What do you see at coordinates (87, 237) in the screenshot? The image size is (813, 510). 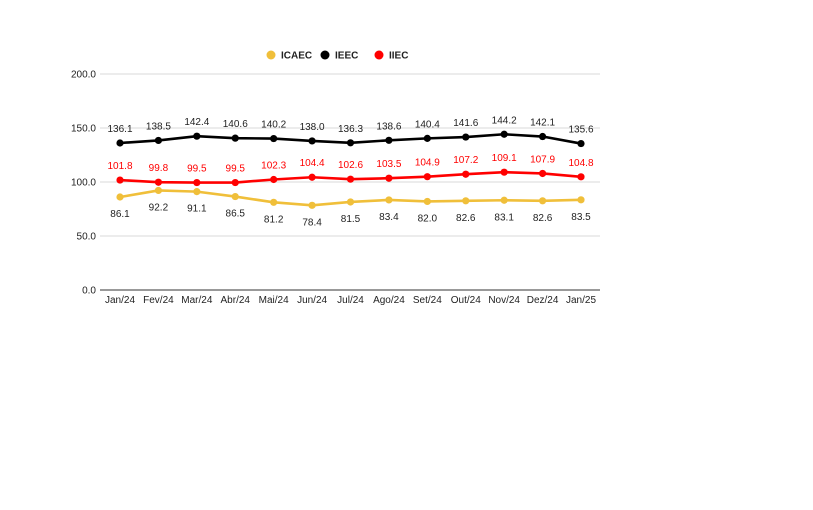 I see `y-tick-label: 50.0` at bounding box center [87, 237].